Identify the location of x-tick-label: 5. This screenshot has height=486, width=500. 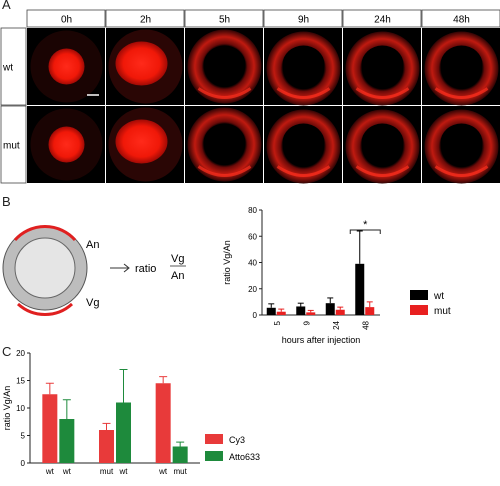
(277, 322).